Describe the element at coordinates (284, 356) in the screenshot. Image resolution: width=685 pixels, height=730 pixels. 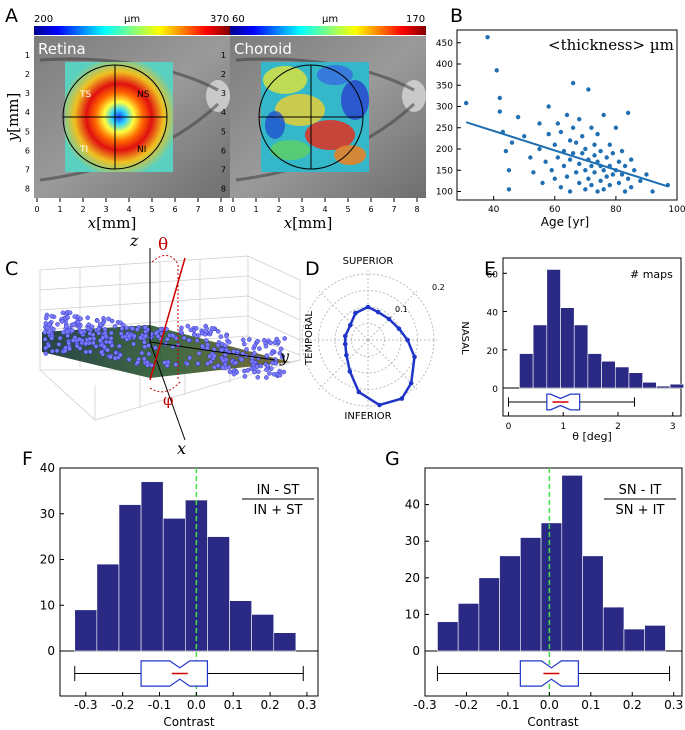
I see `panel-c-y-label: y` at that location.